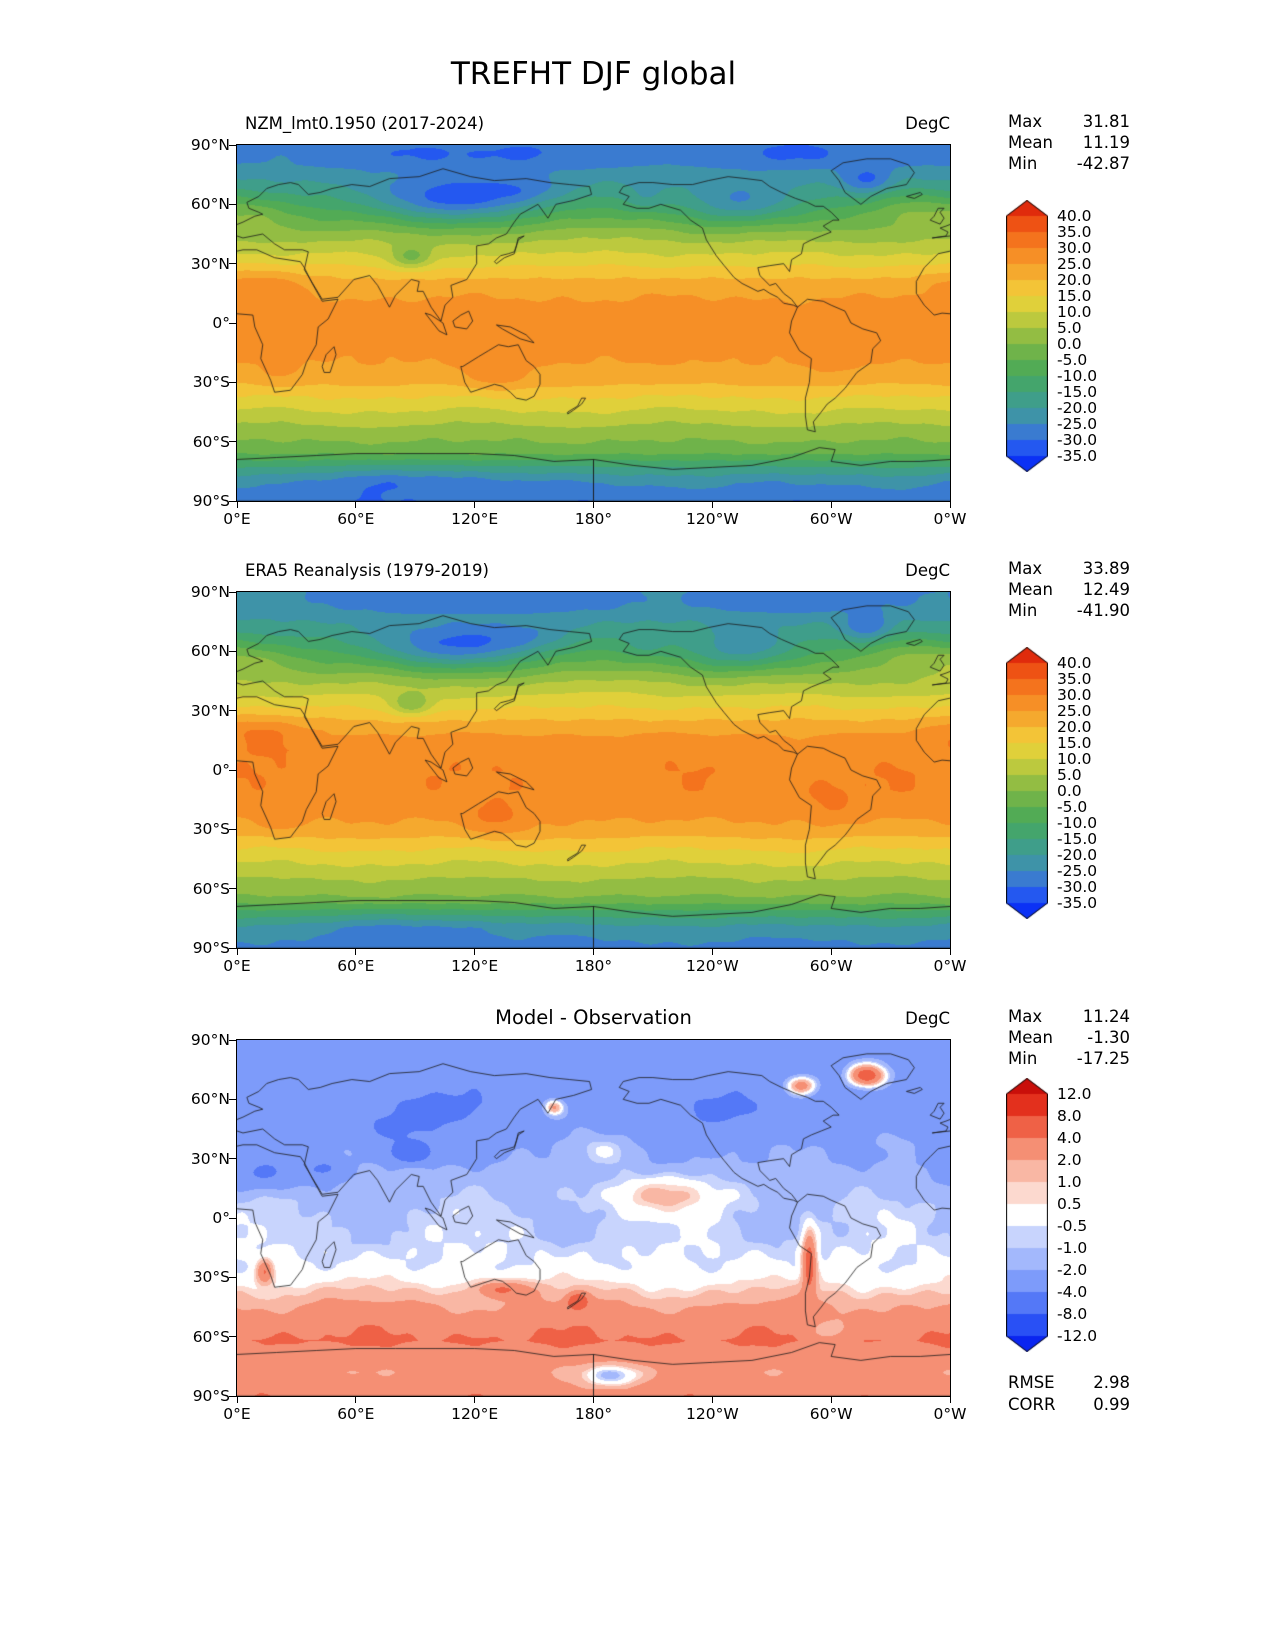  Describe the element at coordinates (367, 570) in the screenshot. I see `panel-subtitle: ERA5 Reanalysis (1979-2019)` at that location.